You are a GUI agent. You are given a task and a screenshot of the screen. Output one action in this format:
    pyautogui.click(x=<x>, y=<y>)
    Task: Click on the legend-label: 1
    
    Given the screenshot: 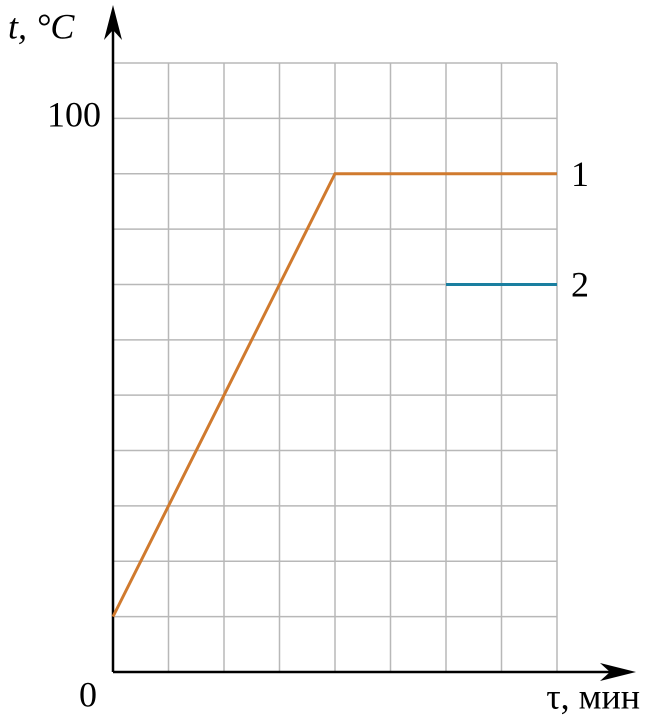 What is the action you would take?
    pyautogui.click(x=580, y=174)
    